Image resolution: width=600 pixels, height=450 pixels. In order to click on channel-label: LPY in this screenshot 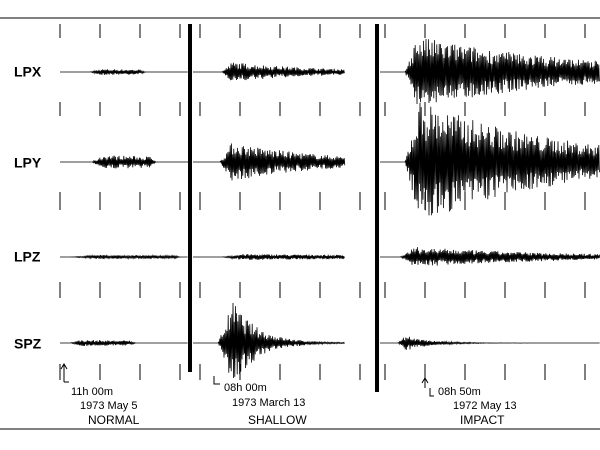, I will do `click(28, 163)`.